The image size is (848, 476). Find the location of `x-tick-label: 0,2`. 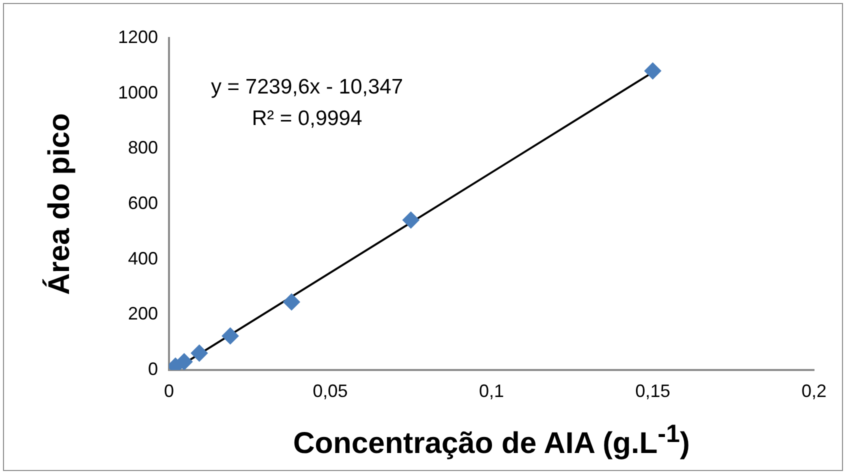

x-tick-label: 0,2 is located at coordinates (814, 390).